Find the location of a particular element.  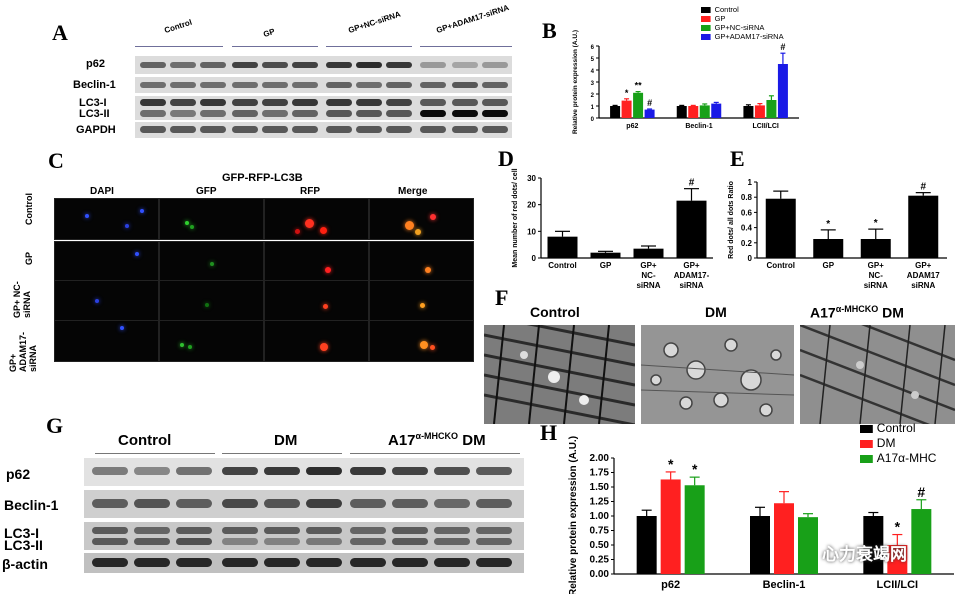

g-group-ko-dm: DM is located at coordinates (474, 440).